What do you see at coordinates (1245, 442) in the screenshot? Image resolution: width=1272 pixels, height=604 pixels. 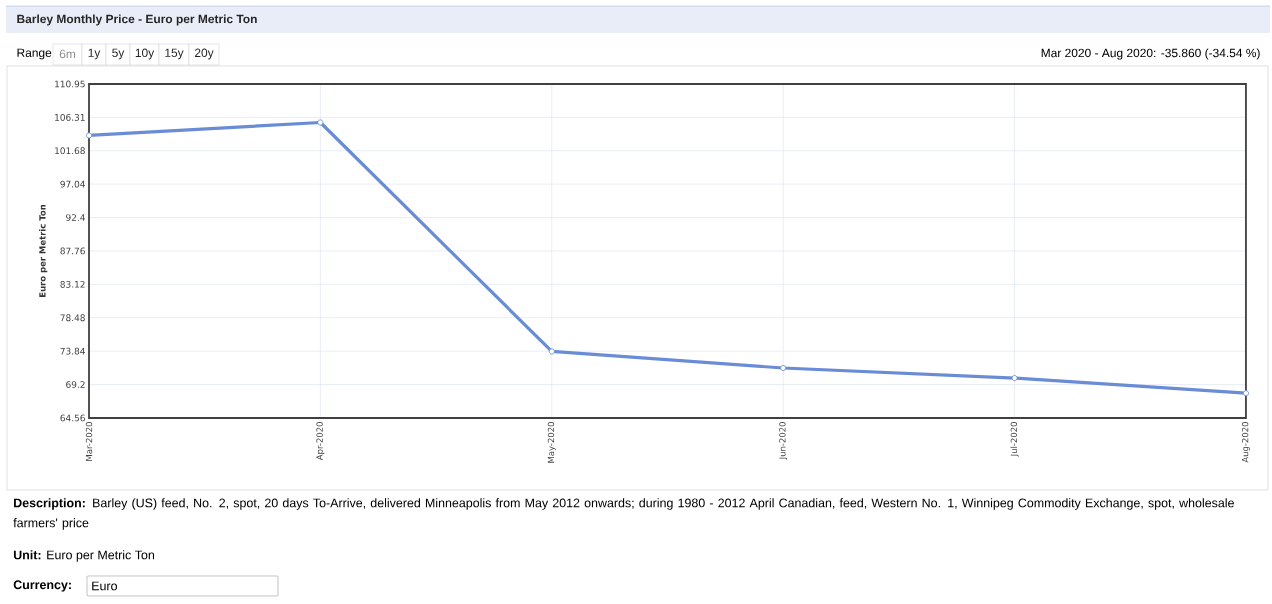 I see `x-tick-label: Aug-2020` at bounding box center [1245, 442].